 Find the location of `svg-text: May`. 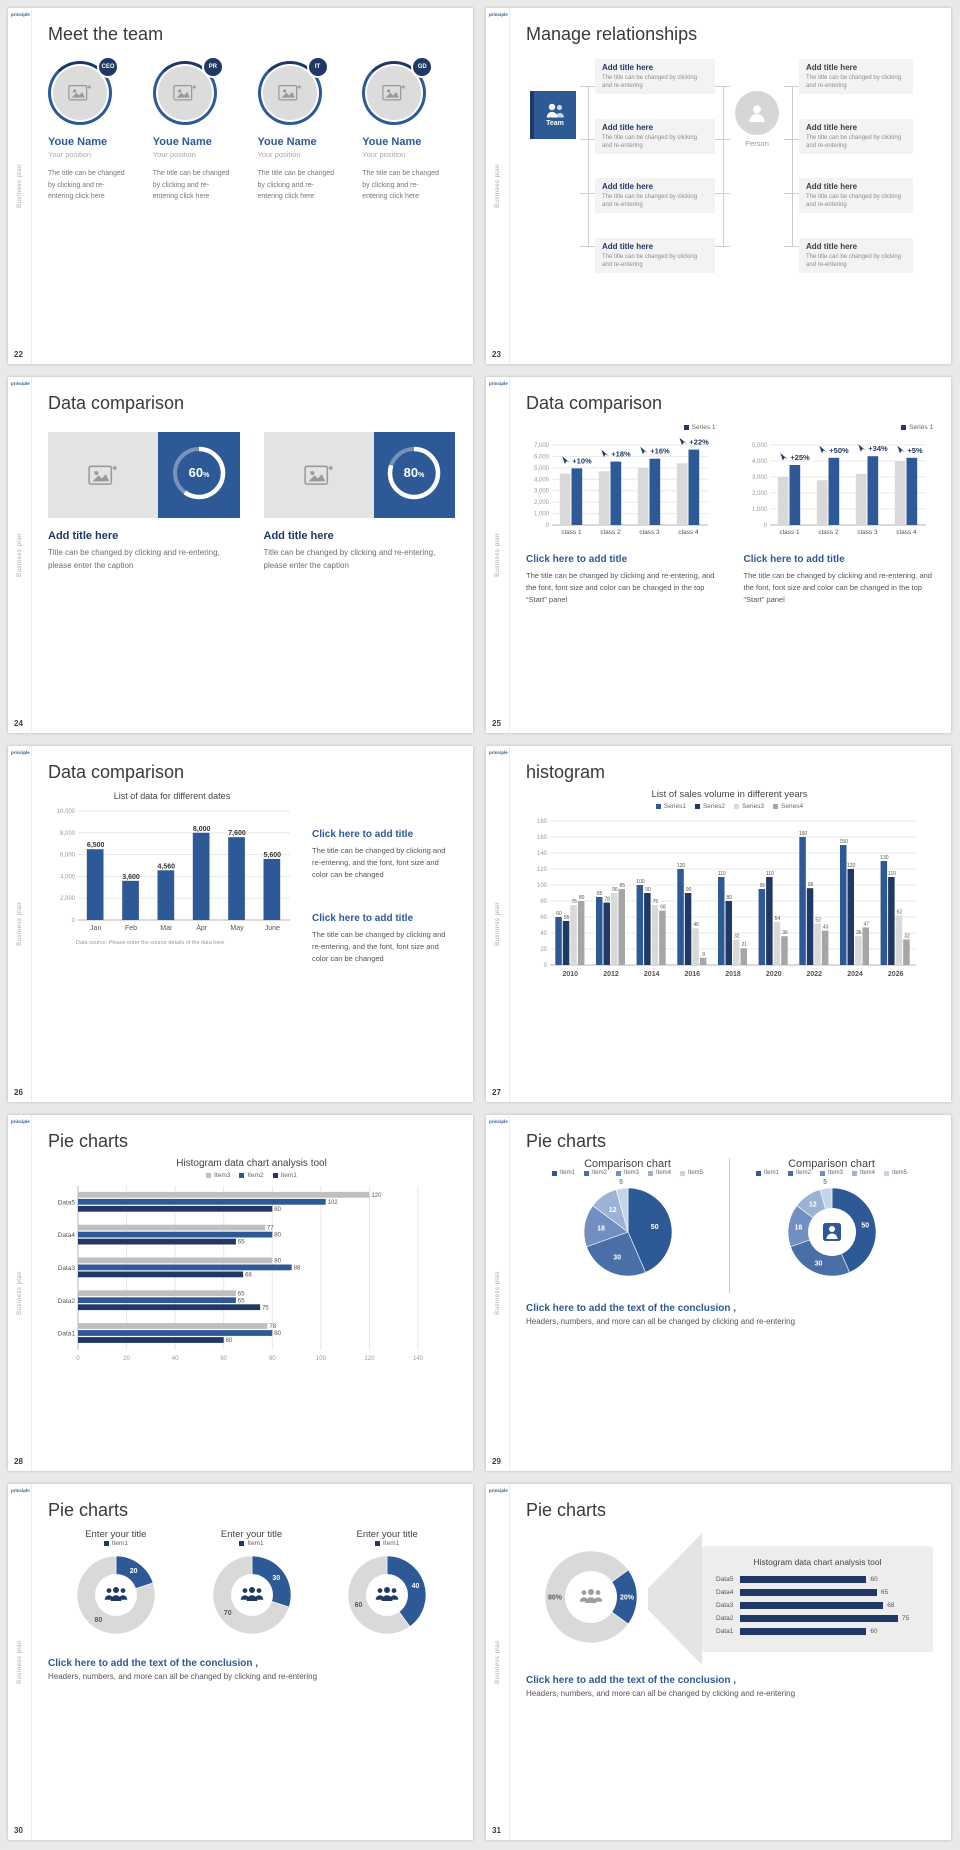

svg-text: May is located at coordinates (237, 928).